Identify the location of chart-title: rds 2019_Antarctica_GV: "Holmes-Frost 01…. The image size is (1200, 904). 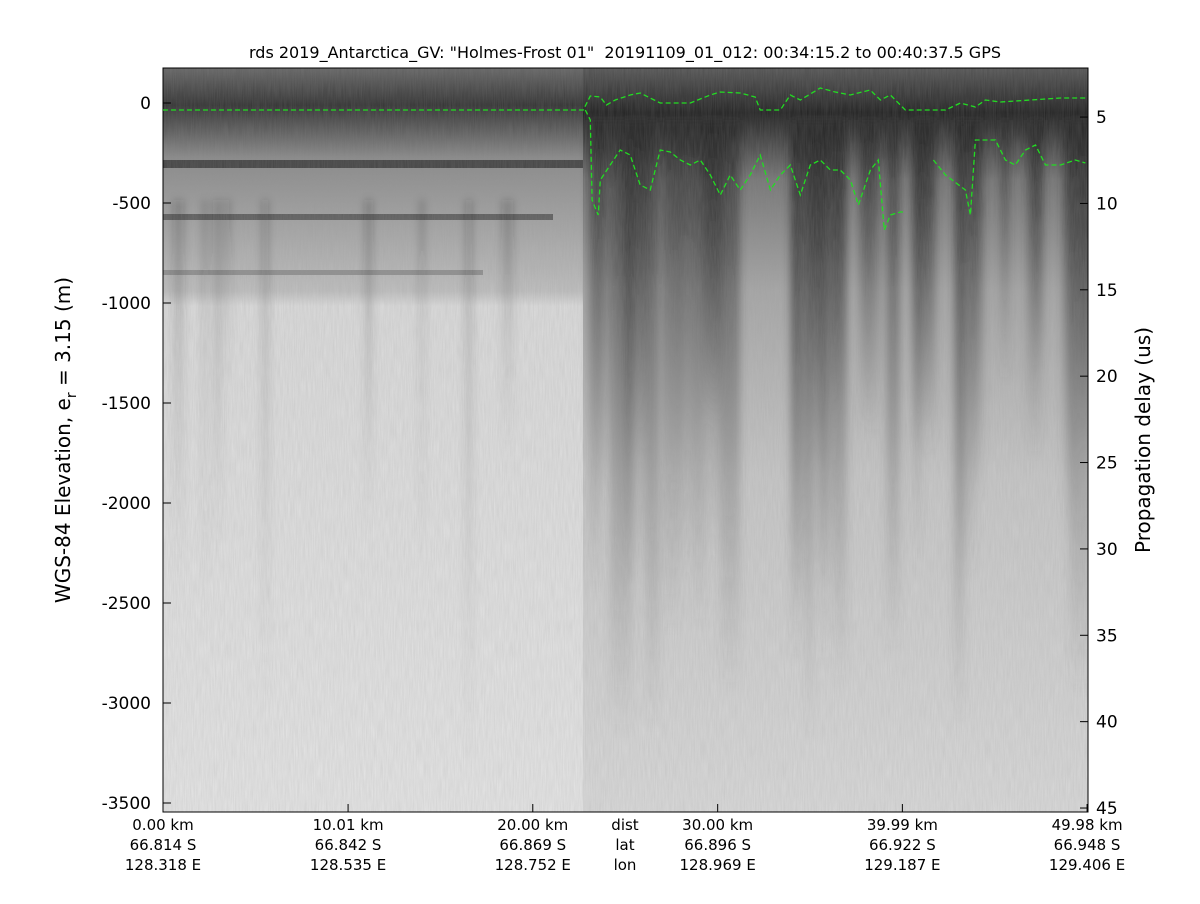
(625, 53).